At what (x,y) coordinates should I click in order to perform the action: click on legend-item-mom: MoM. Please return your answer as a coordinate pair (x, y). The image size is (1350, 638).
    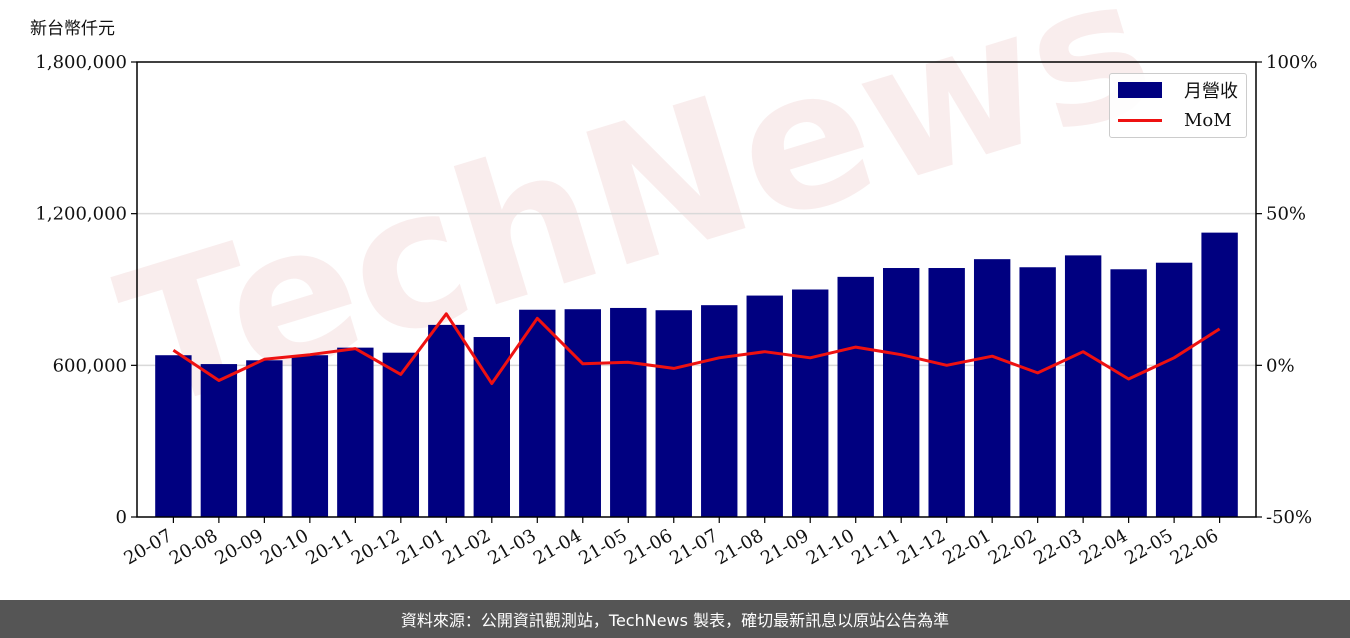
    Looking at the image, I should click on (1175, 120).